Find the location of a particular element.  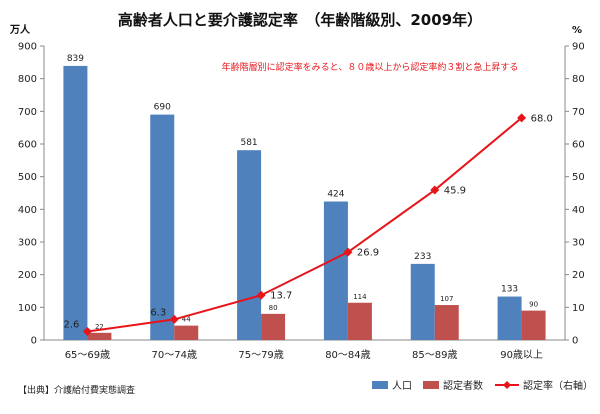

left-axis-unit: 万人 is located at coordinates (20, 29).